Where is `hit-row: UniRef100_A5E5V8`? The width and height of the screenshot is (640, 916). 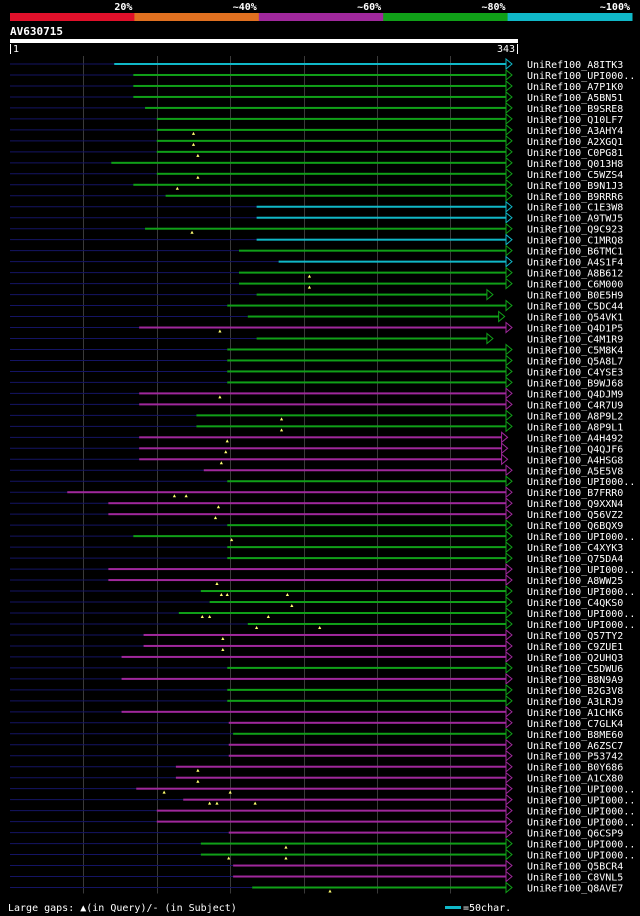 hit-row: UniRef100_A5E5V8 is located at coordinates (316, 470).